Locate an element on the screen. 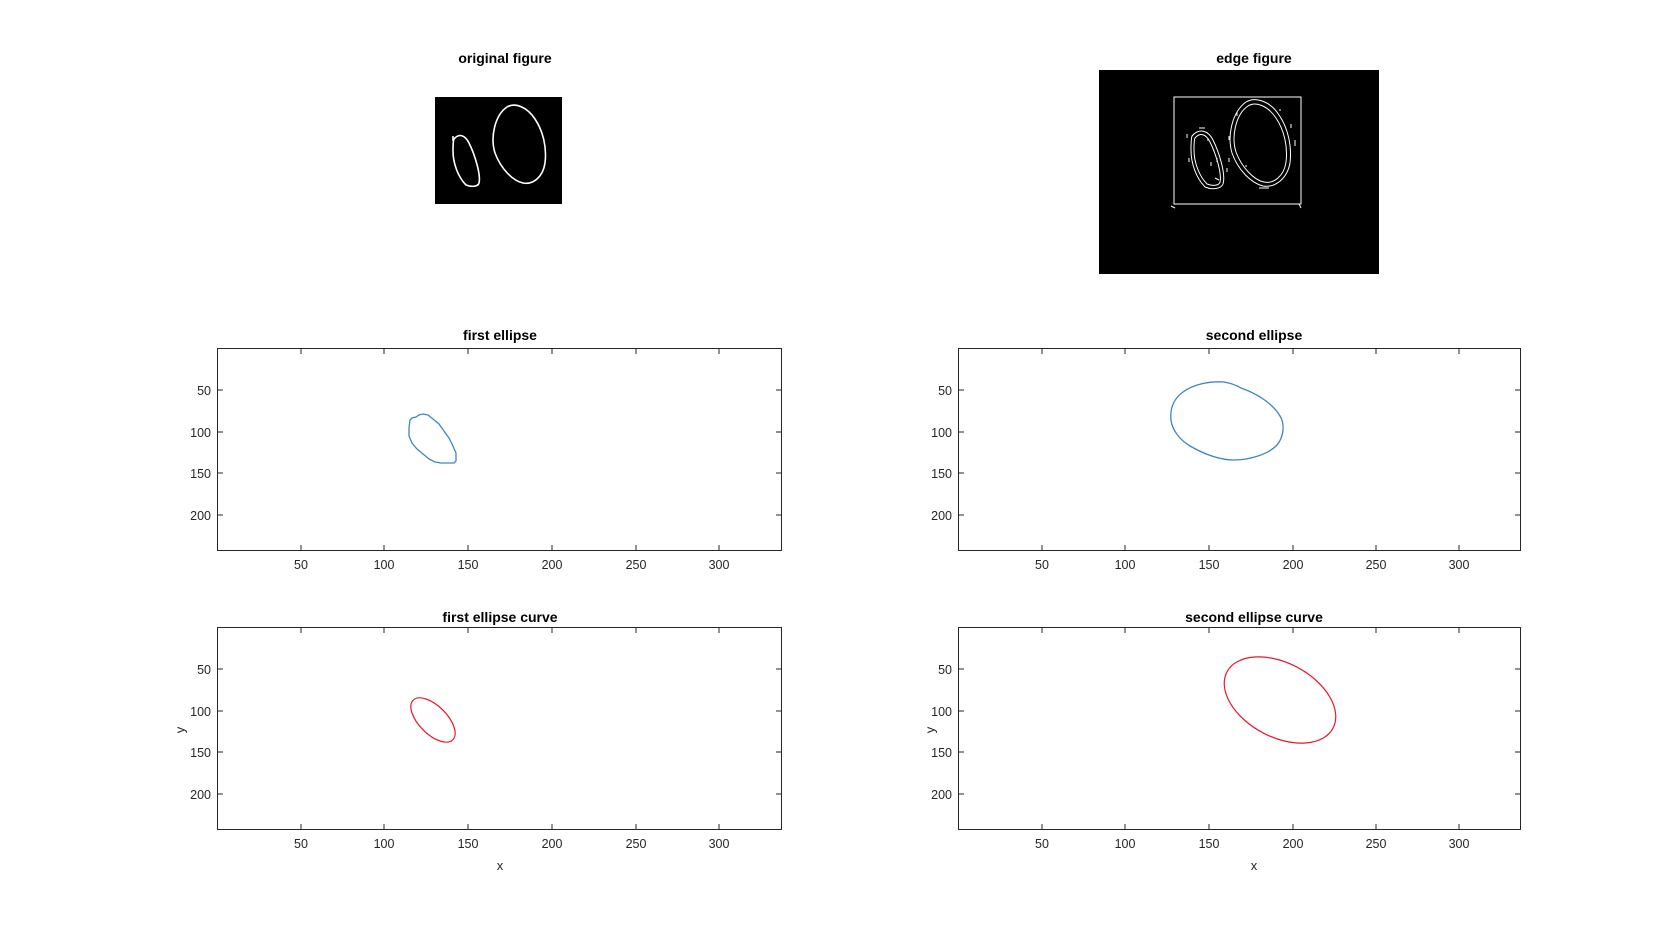  edge-figure-image is located at coordinates (1239, 172).